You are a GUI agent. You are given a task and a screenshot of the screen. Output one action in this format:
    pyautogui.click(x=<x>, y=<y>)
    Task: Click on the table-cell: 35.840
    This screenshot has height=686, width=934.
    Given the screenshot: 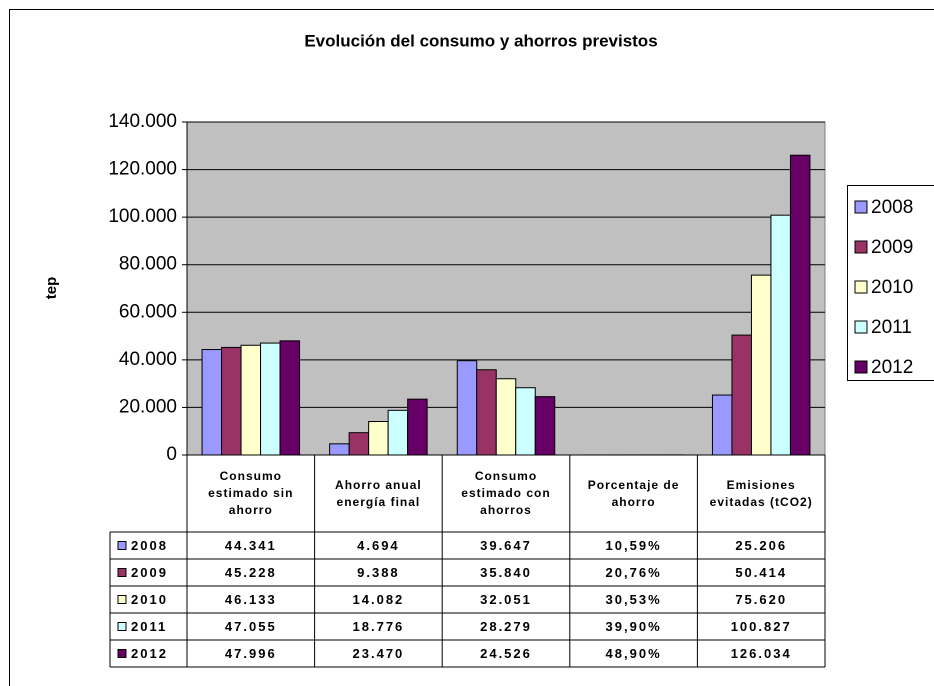 What is the action you would take?
    pyautogui.click(x=506, y=572)
    